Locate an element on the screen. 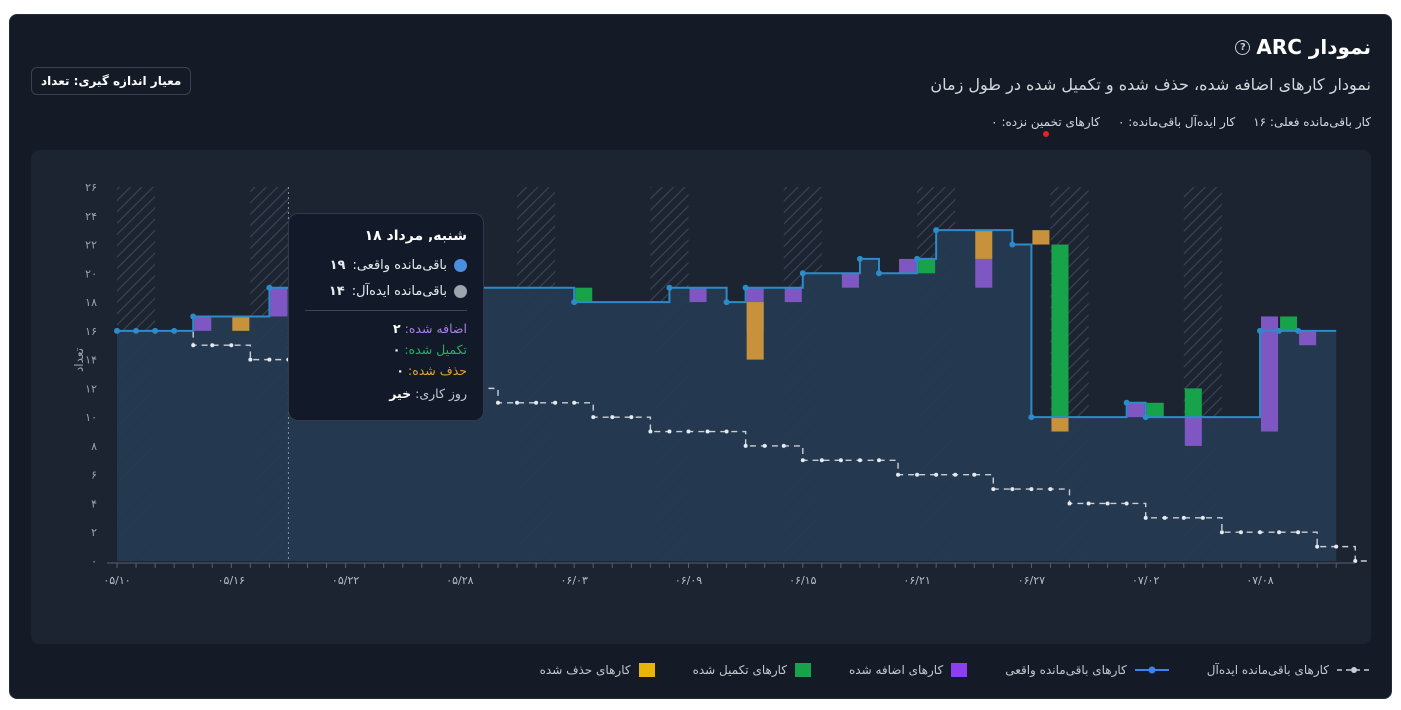 Image resolution: width=1401 pixels, height=710 pixels. measure-selector: معیار اندازه گیری: تعداد is located at coordinates (111, 81).